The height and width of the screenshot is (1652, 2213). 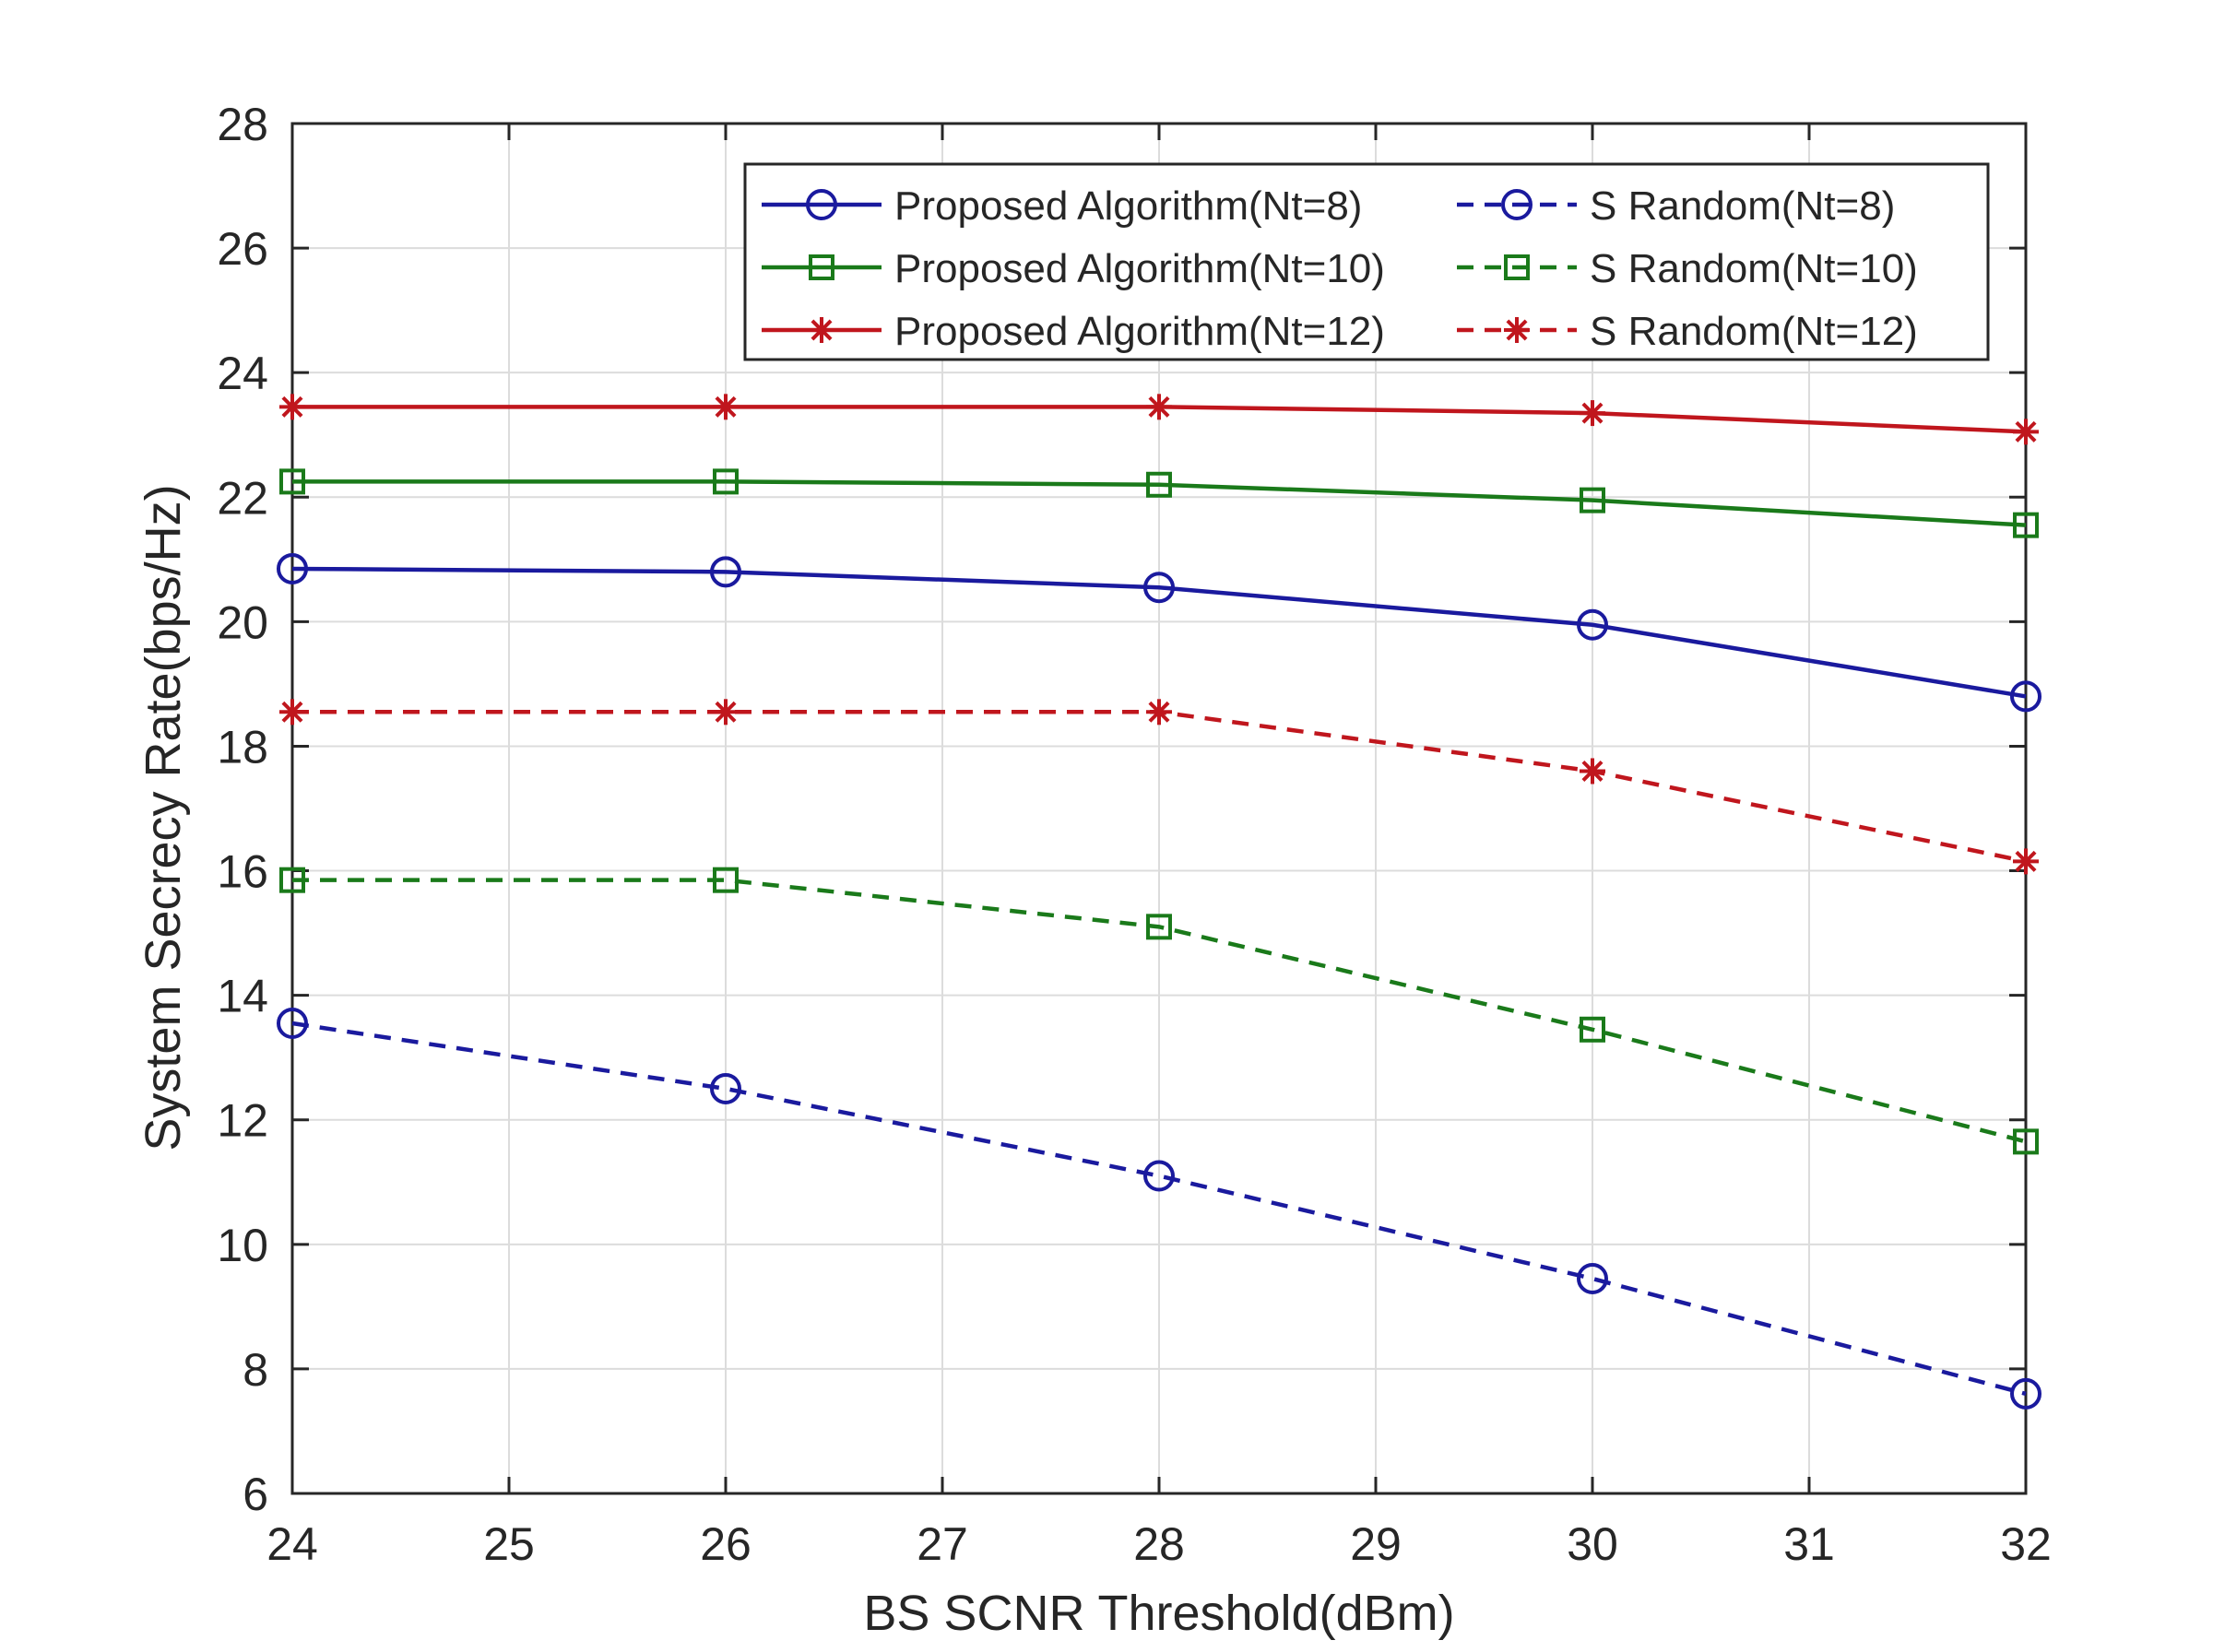 What do you see at coordinates (1158, 1613) in the screenshot?
I see `x-axis-label: BS SCNR Threshold(dBm)` at bounding box center [1158, 1613].